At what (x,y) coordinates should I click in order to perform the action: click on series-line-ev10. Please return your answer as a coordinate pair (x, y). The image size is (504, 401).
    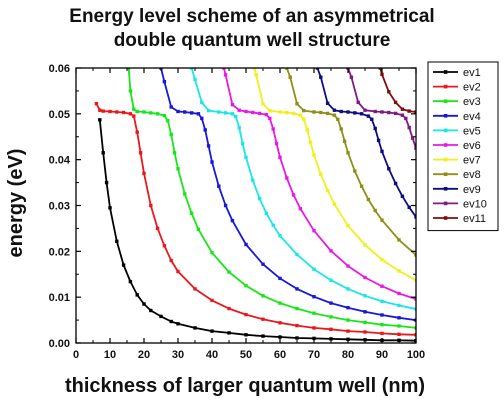
    Looking at the image, I should click on (381, 108).